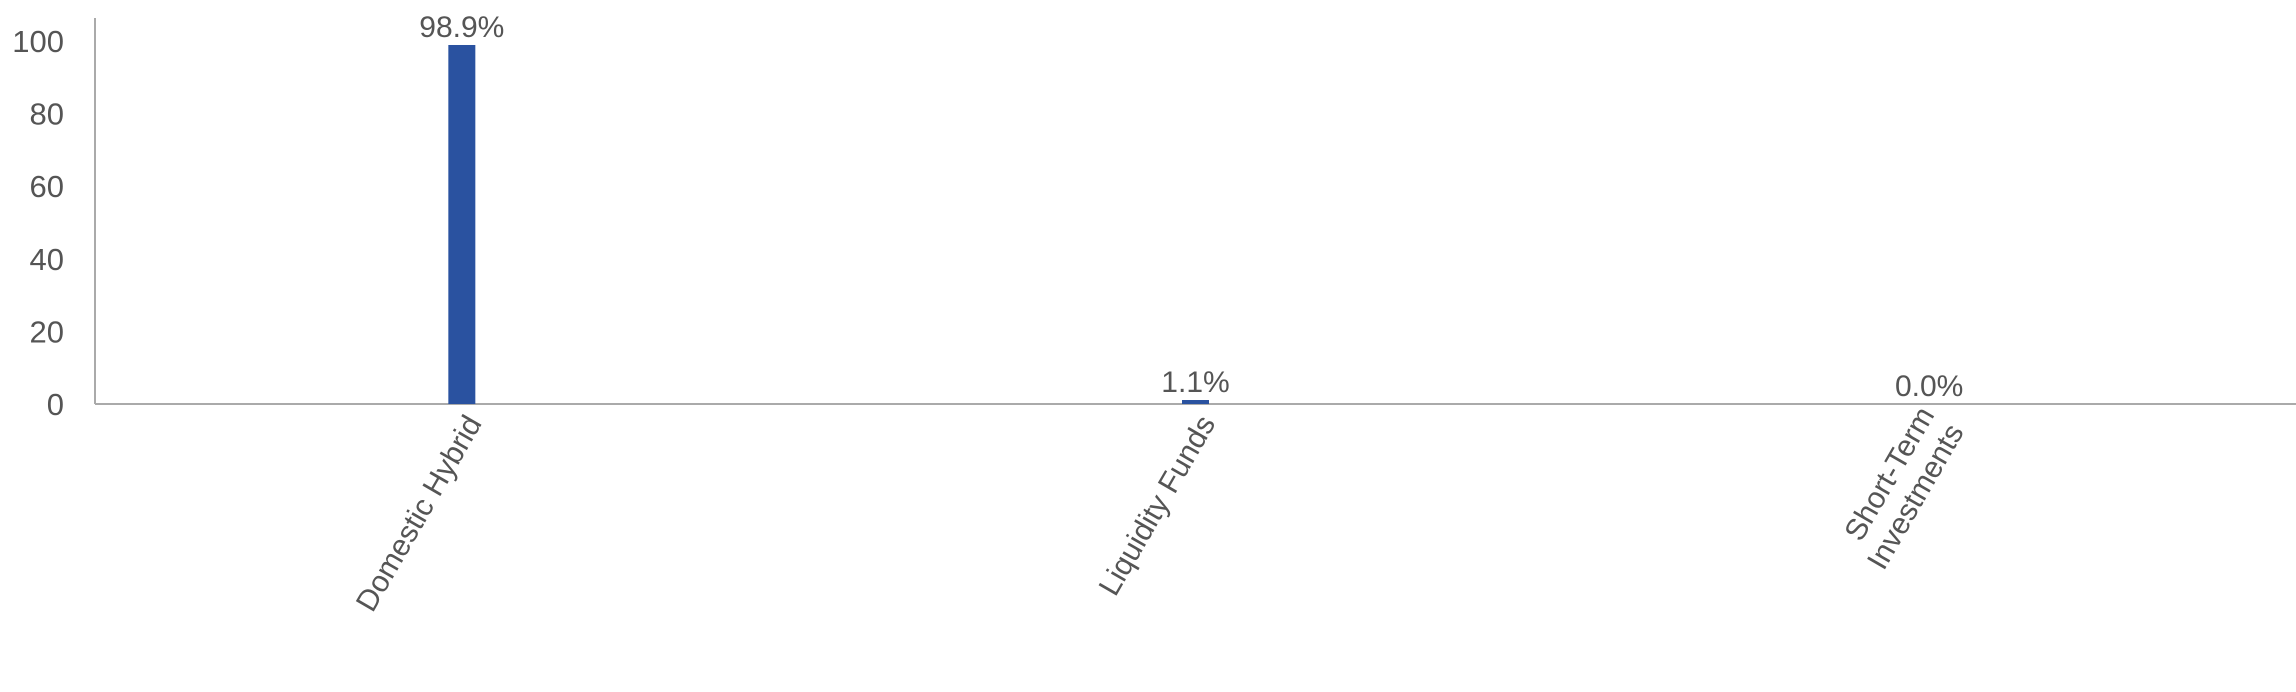 This screenshot has width=2296, height=692. I want to click on y-tick-label: 100, so click(38, 41).